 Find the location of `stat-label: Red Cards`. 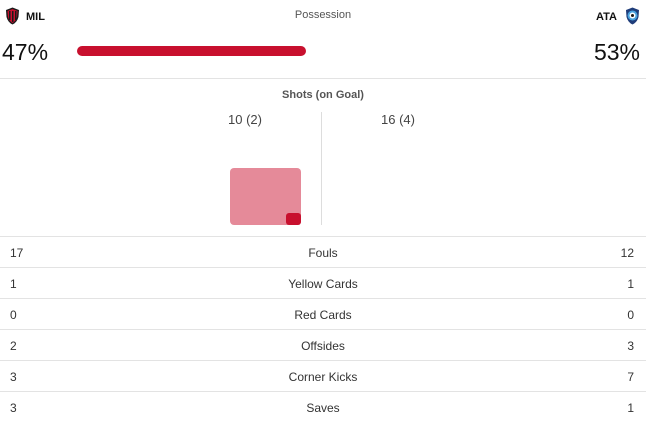

stat-label: Red Cards is located at coordinates (323, 315).